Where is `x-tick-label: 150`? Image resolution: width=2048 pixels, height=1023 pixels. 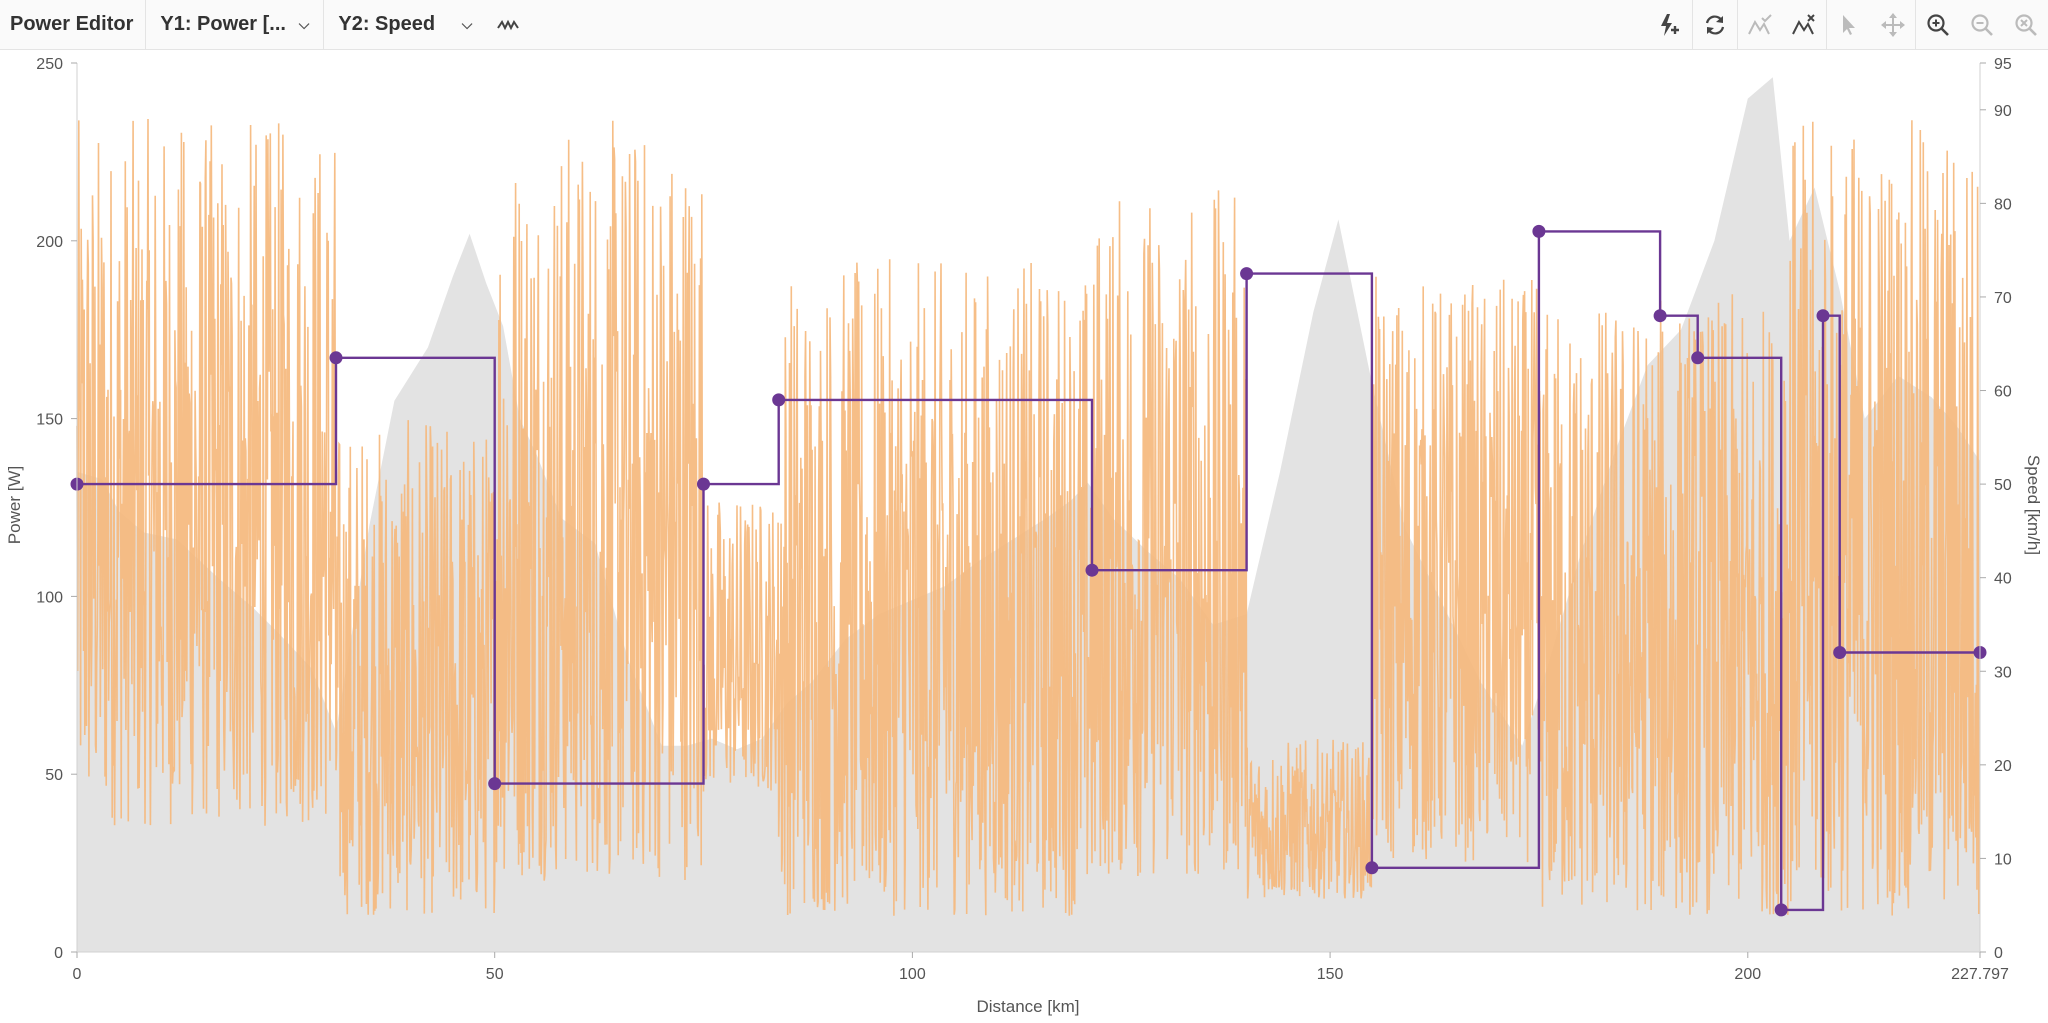 x-tick-label: 150 is located at coordinates (1330, 974).